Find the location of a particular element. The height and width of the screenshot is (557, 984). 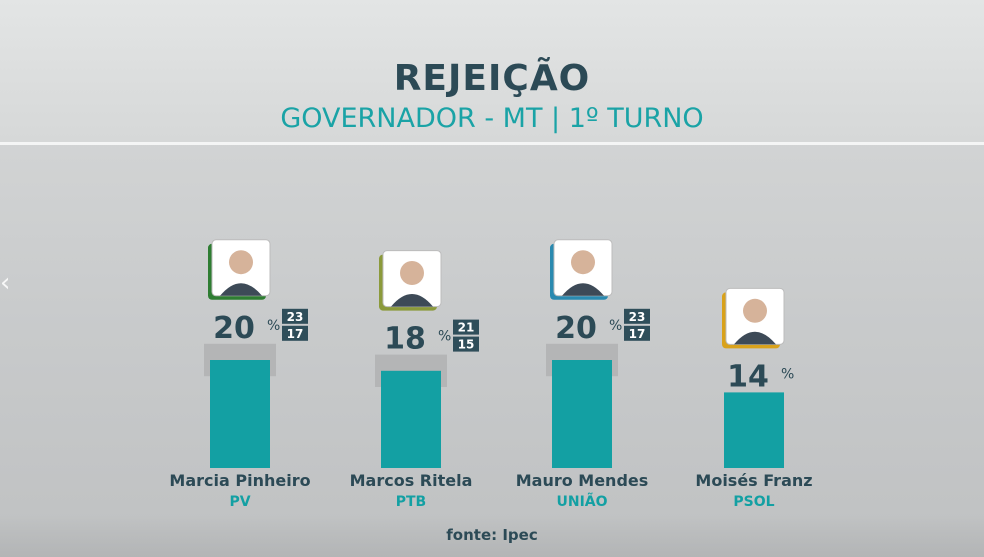

source-note: fonte: Ipec is located at coordinates (492, 535).